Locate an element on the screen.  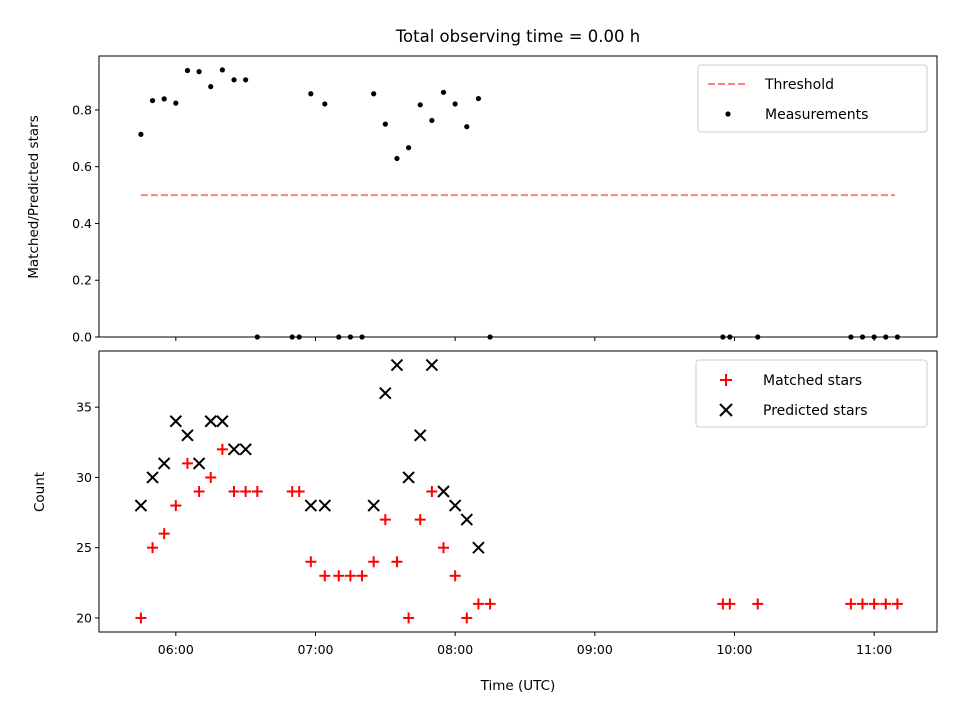
top-y-axis-label: Matched/Predicted stars is located at coordinates (34, 196).